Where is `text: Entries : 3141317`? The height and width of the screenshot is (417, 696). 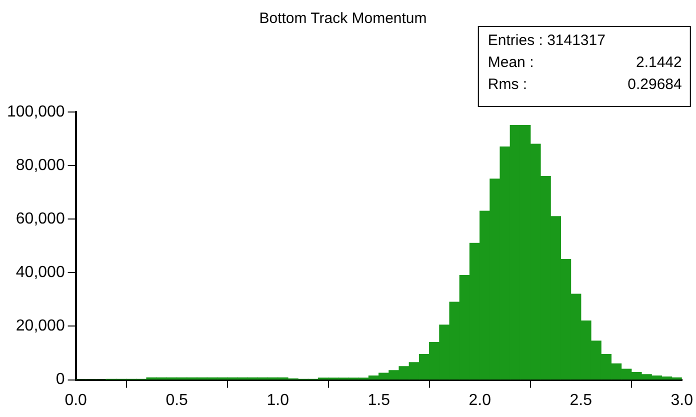
text: Entries : 3141317 is located at coordinates (547, 40).